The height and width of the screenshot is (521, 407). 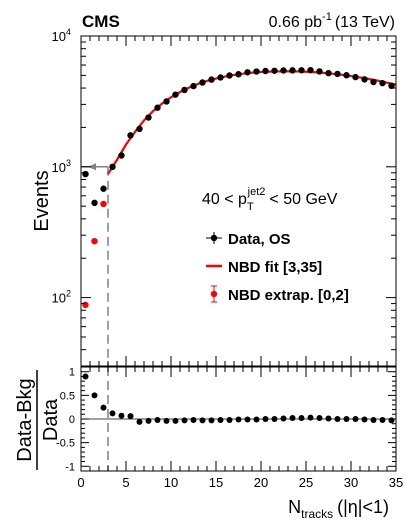 What do you see at coordinates (65, 444) in the screenshot?
I see `ratio-y-tick-label: -0.5` at bounding box center [65, 444].